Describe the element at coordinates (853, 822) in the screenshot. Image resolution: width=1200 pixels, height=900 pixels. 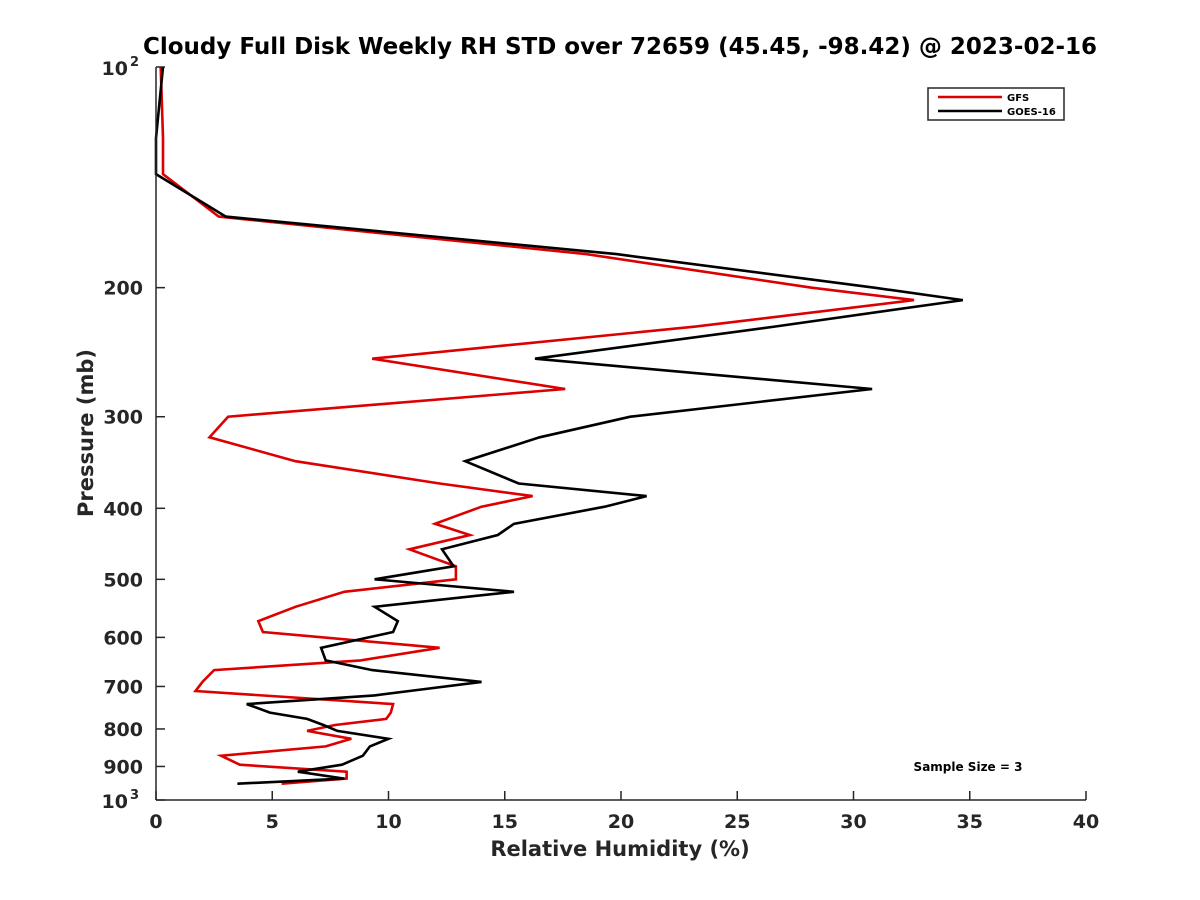
I see `x-tick-label: 30` at that location.